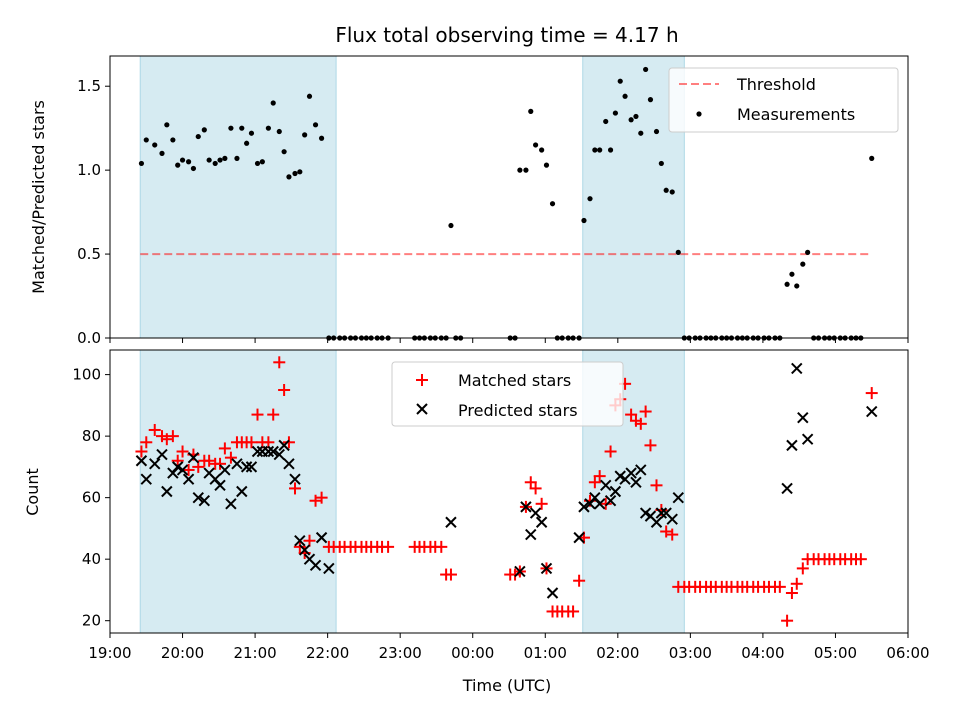 This screenshot has height=720, width=960. What do you see at coordinates (91, 559) in the screenshot?
I see `y-tick-label: 40` at bounding box center [91, 559].